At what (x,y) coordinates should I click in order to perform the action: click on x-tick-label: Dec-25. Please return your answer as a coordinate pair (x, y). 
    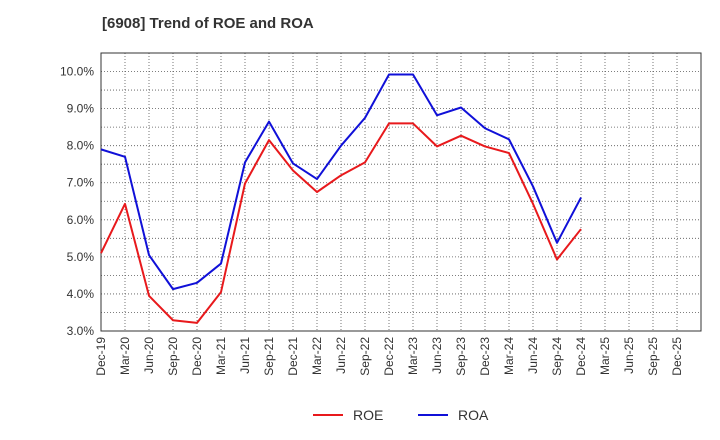
    Looking at the image, I should click on (677, 356).